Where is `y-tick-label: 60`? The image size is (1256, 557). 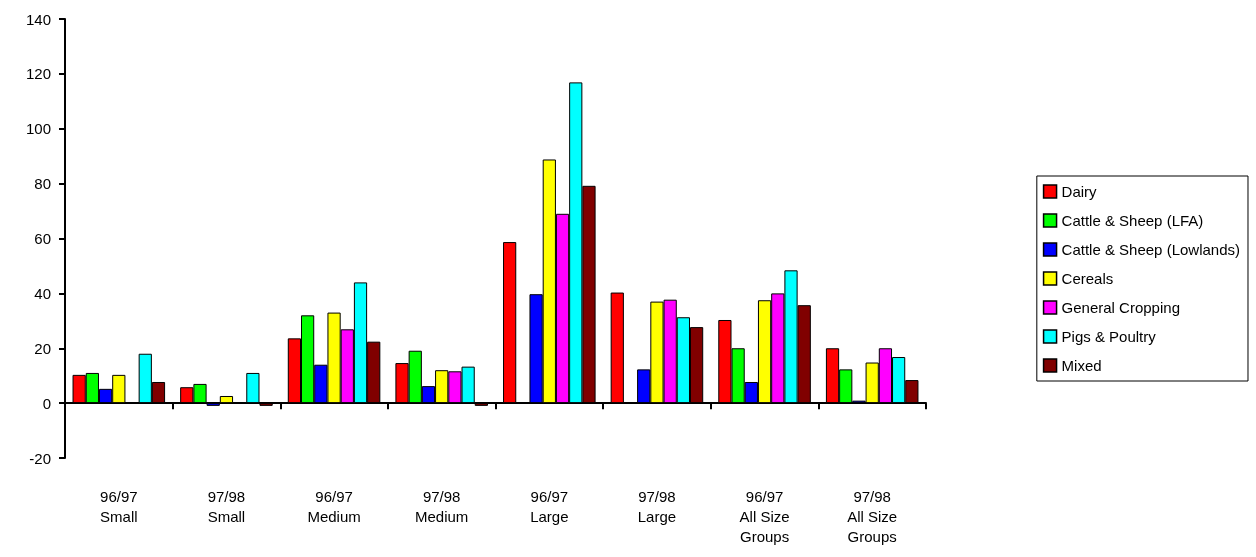
y-tick-label: 60 is located at coordinates (42, 238).